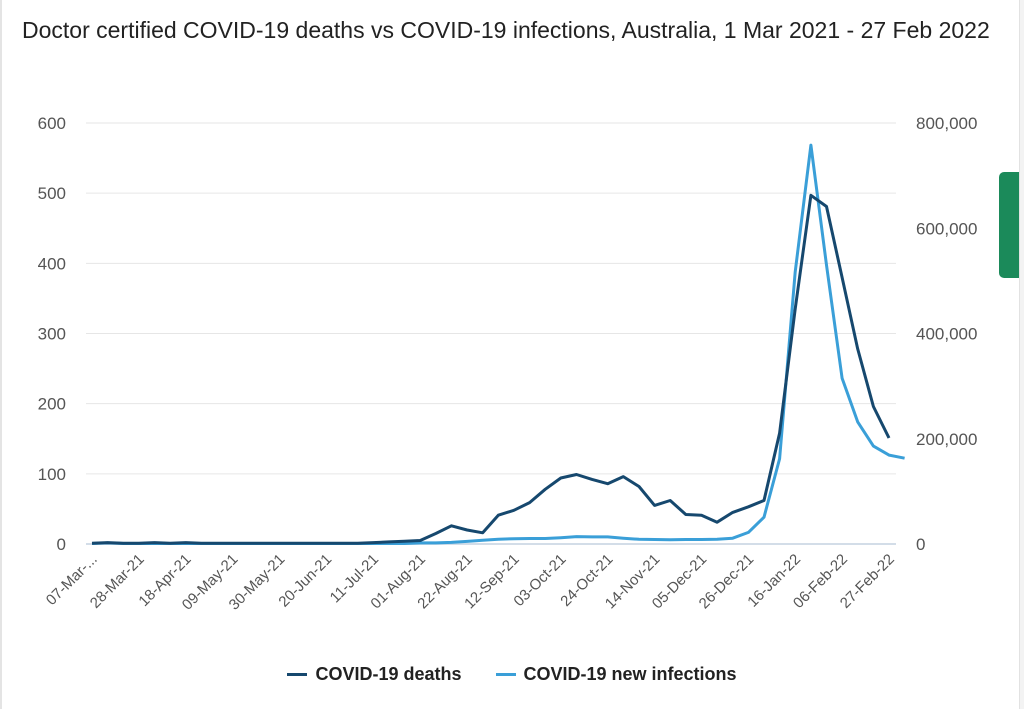 This screenshot has height=709, width=1024. What do you see at coordinates (52, 474) in the screenshot?
I see `y-left-tick-label: 100` at bounding box center [52, 474].